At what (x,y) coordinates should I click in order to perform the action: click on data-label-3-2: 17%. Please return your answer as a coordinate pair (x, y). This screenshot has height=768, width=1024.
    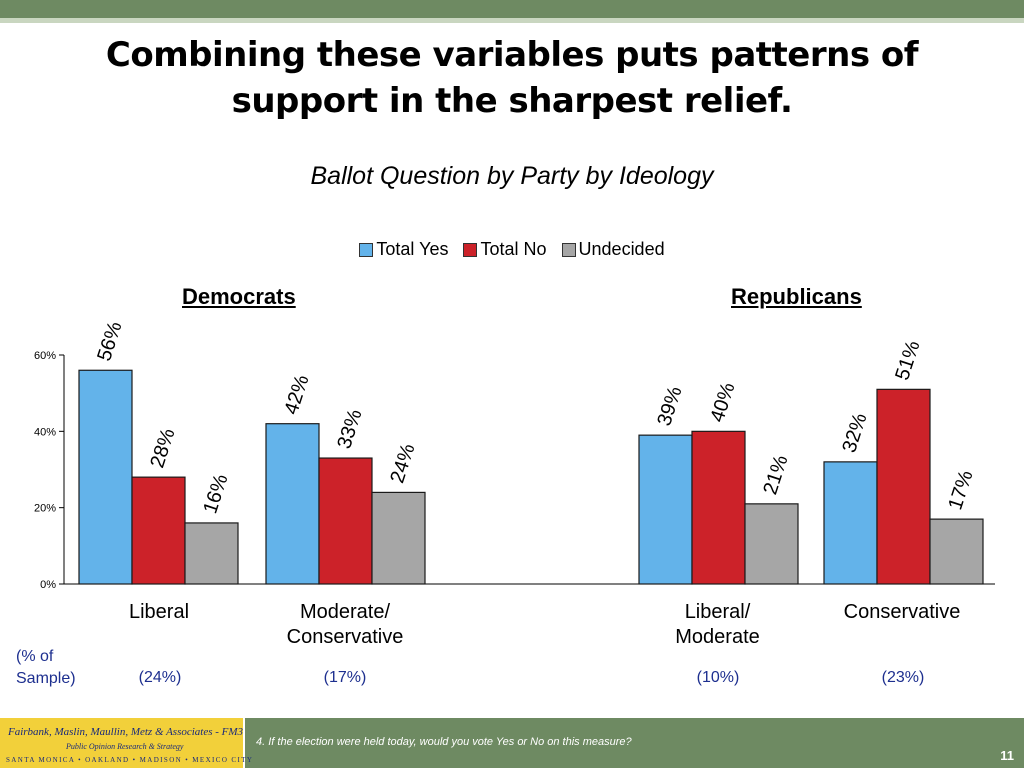
    Looking at the image, I should click on (960, 490).